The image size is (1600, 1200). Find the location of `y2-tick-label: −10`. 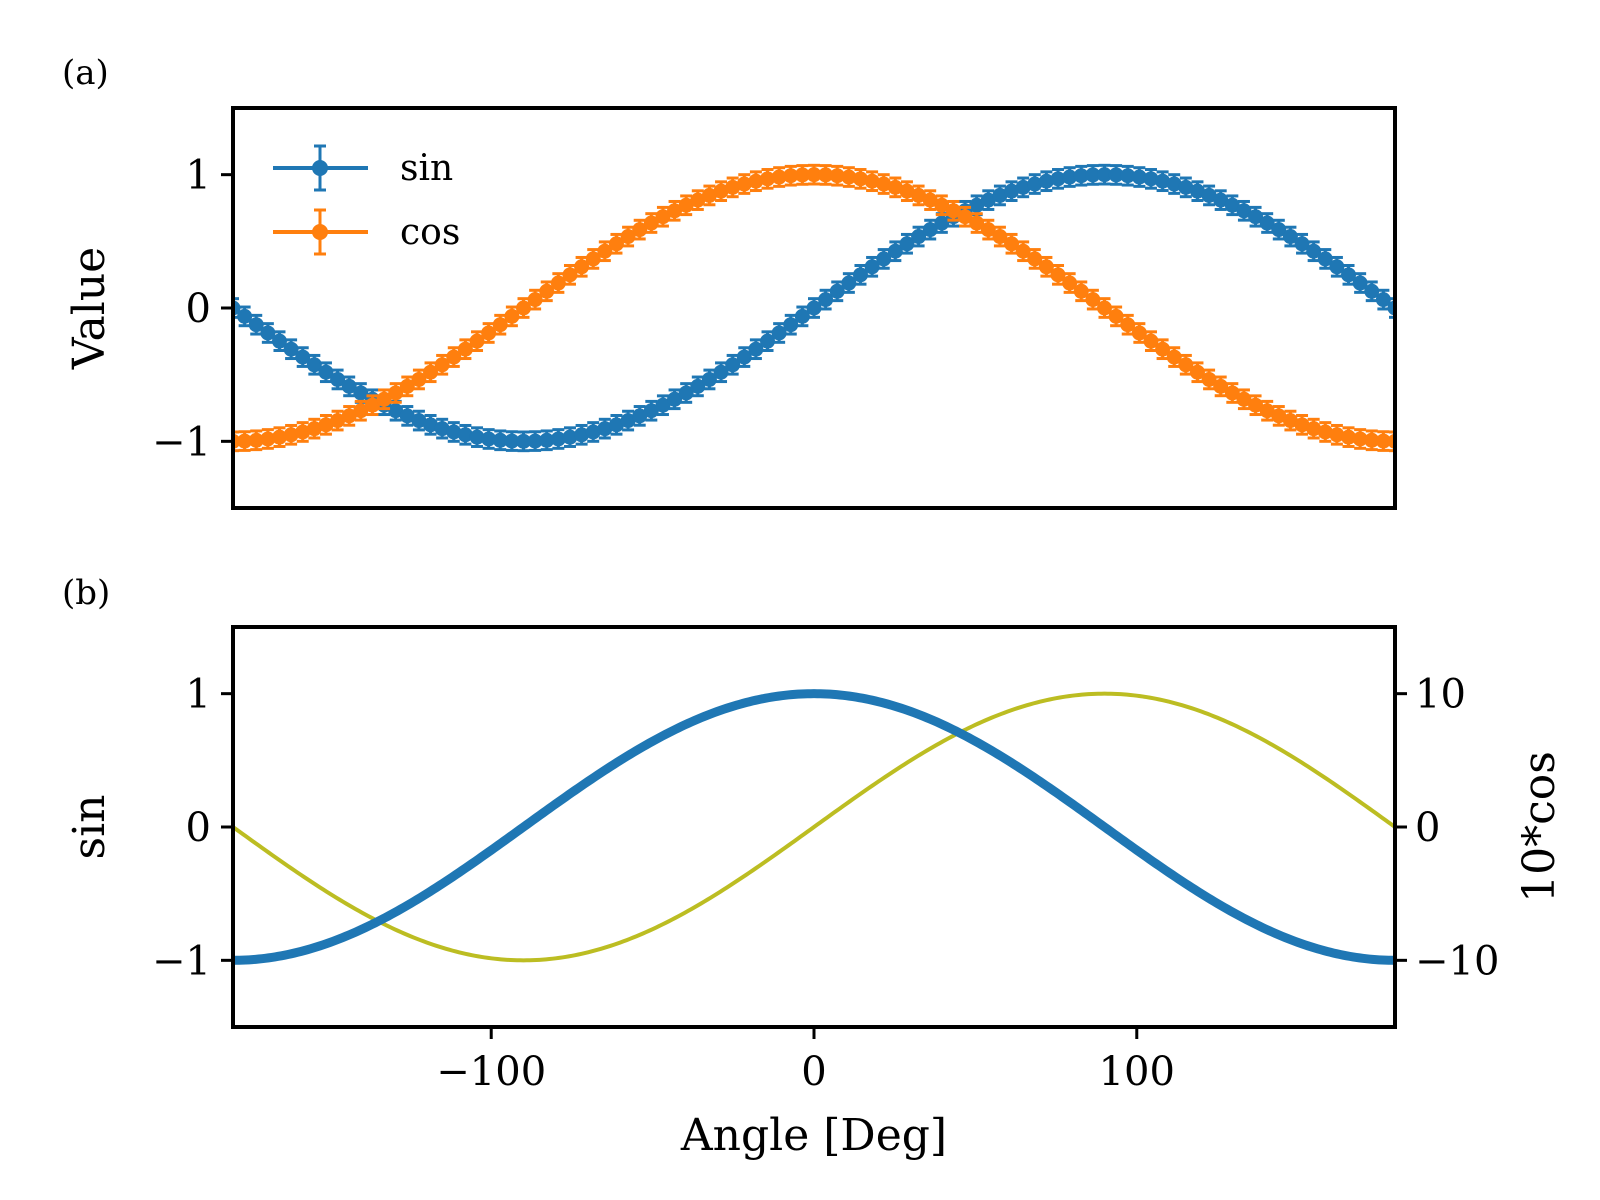

y2-tick-label: −10 is located at coordinates (1457, 961).